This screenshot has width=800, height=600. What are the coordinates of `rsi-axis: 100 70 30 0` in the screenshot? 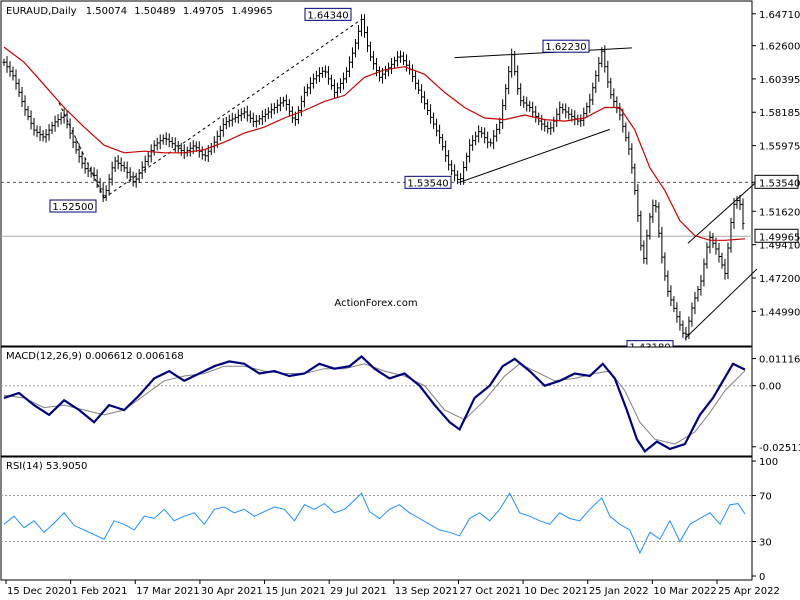 It's located at (765, 520).